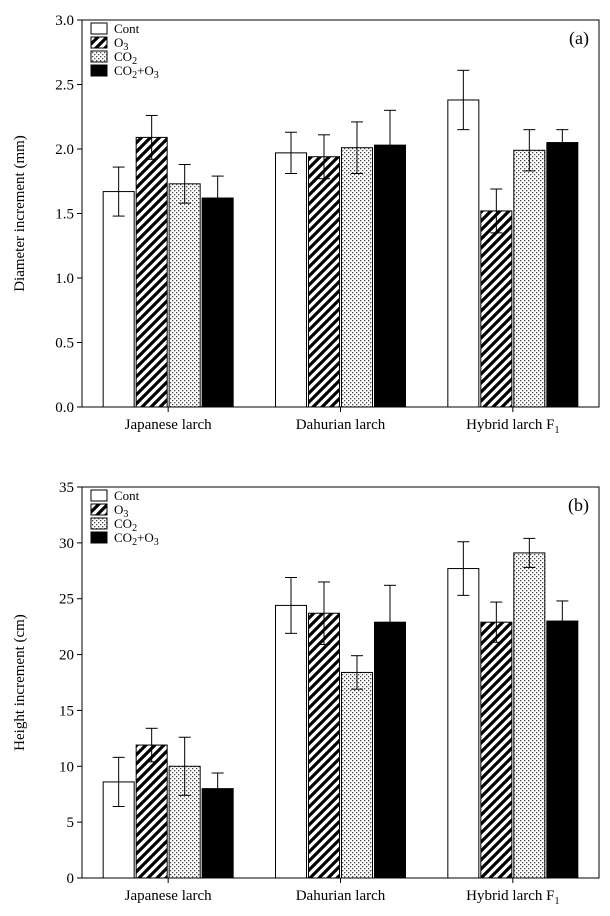 Image resolution: width=610 pixels, height=916 pixels. Describe the element at coordinates (71, 823) in the screenshot. I see `y-tick-label: 5` at that location.